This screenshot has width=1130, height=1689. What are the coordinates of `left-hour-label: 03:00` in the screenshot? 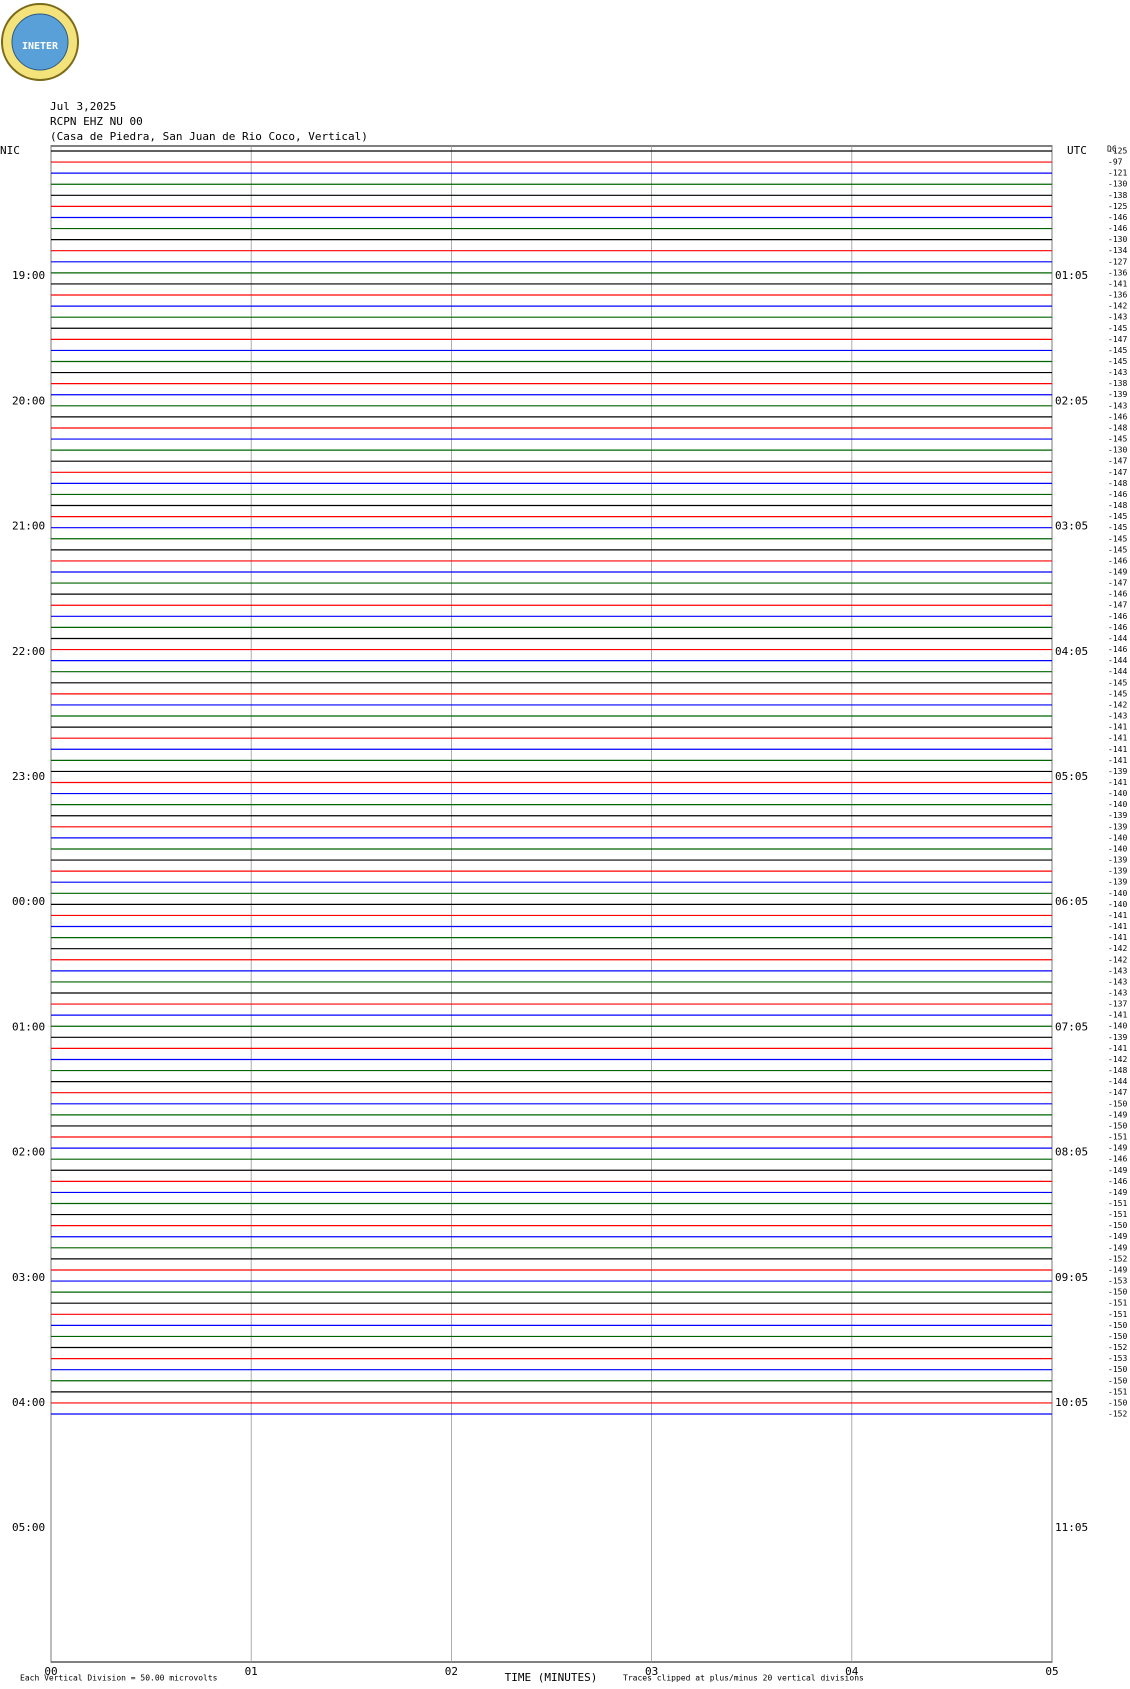 It's located at (28, 1277).